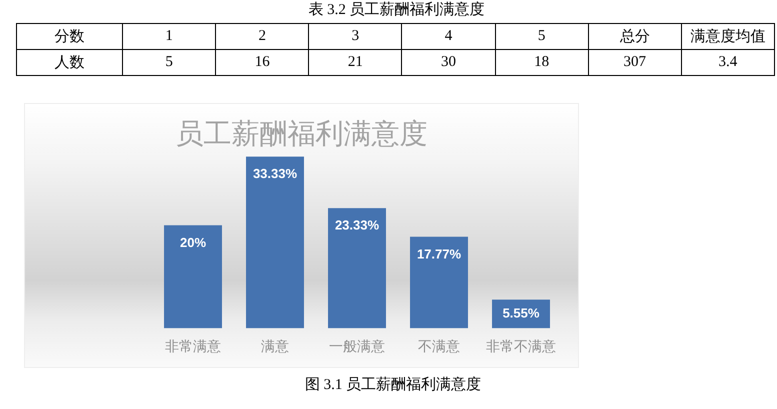 This screenshot has height=409, width=777. I want to click on x-axis-title: 分数, so click(69, 37).